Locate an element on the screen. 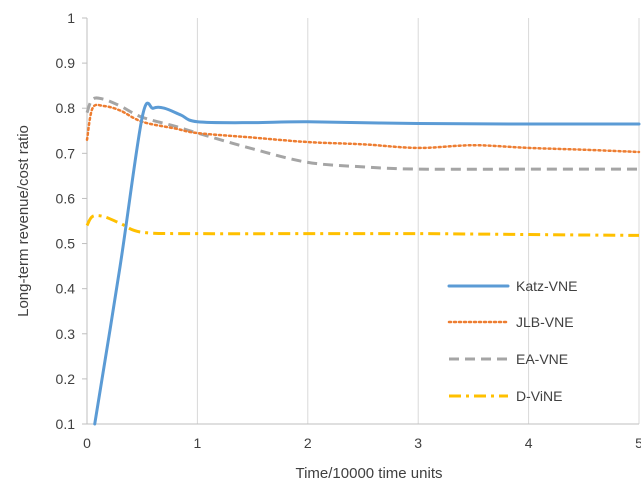 The image size is (641, 489). y-tick-label: 0.8 is located at coordinates (66, 108).